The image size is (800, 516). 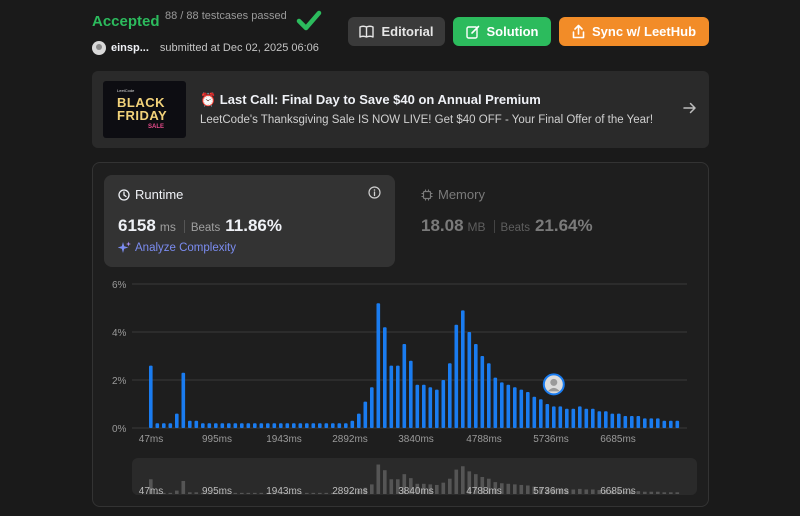 What do you see at coordinates (156, 127) in the screenshot?
I see `promo-image-sale: SALE` at bounding box center [156, 127].